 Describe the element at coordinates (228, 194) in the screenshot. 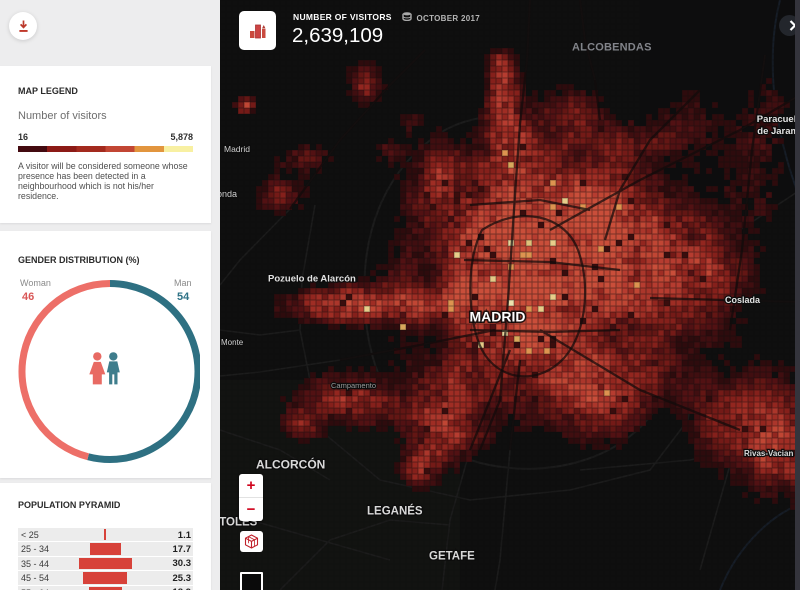

I see `svg-text: onda` at that location.